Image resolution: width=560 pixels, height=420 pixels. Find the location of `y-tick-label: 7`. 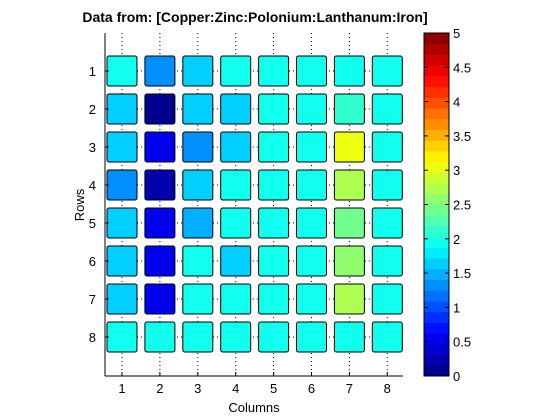

y-tick-label: 7 is located at coordinates (92, 299).